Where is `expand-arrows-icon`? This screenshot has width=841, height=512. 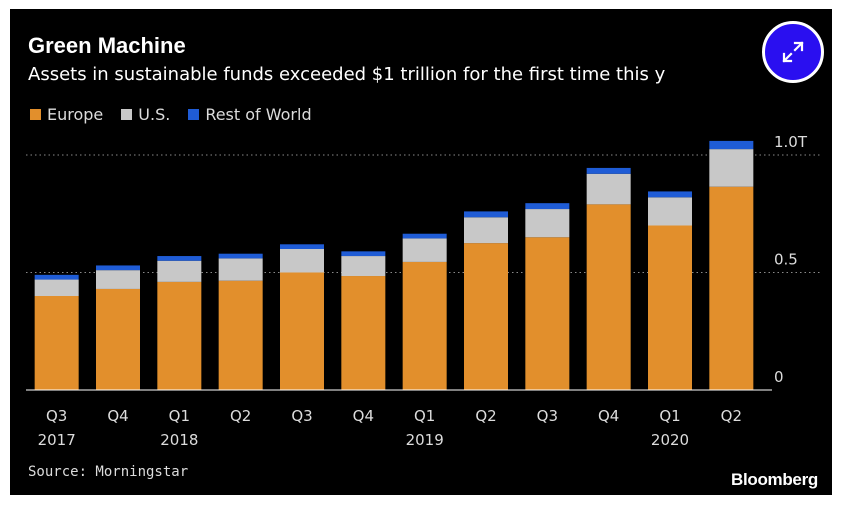
expand-arrows-icon is located at coordinates (793, 52).